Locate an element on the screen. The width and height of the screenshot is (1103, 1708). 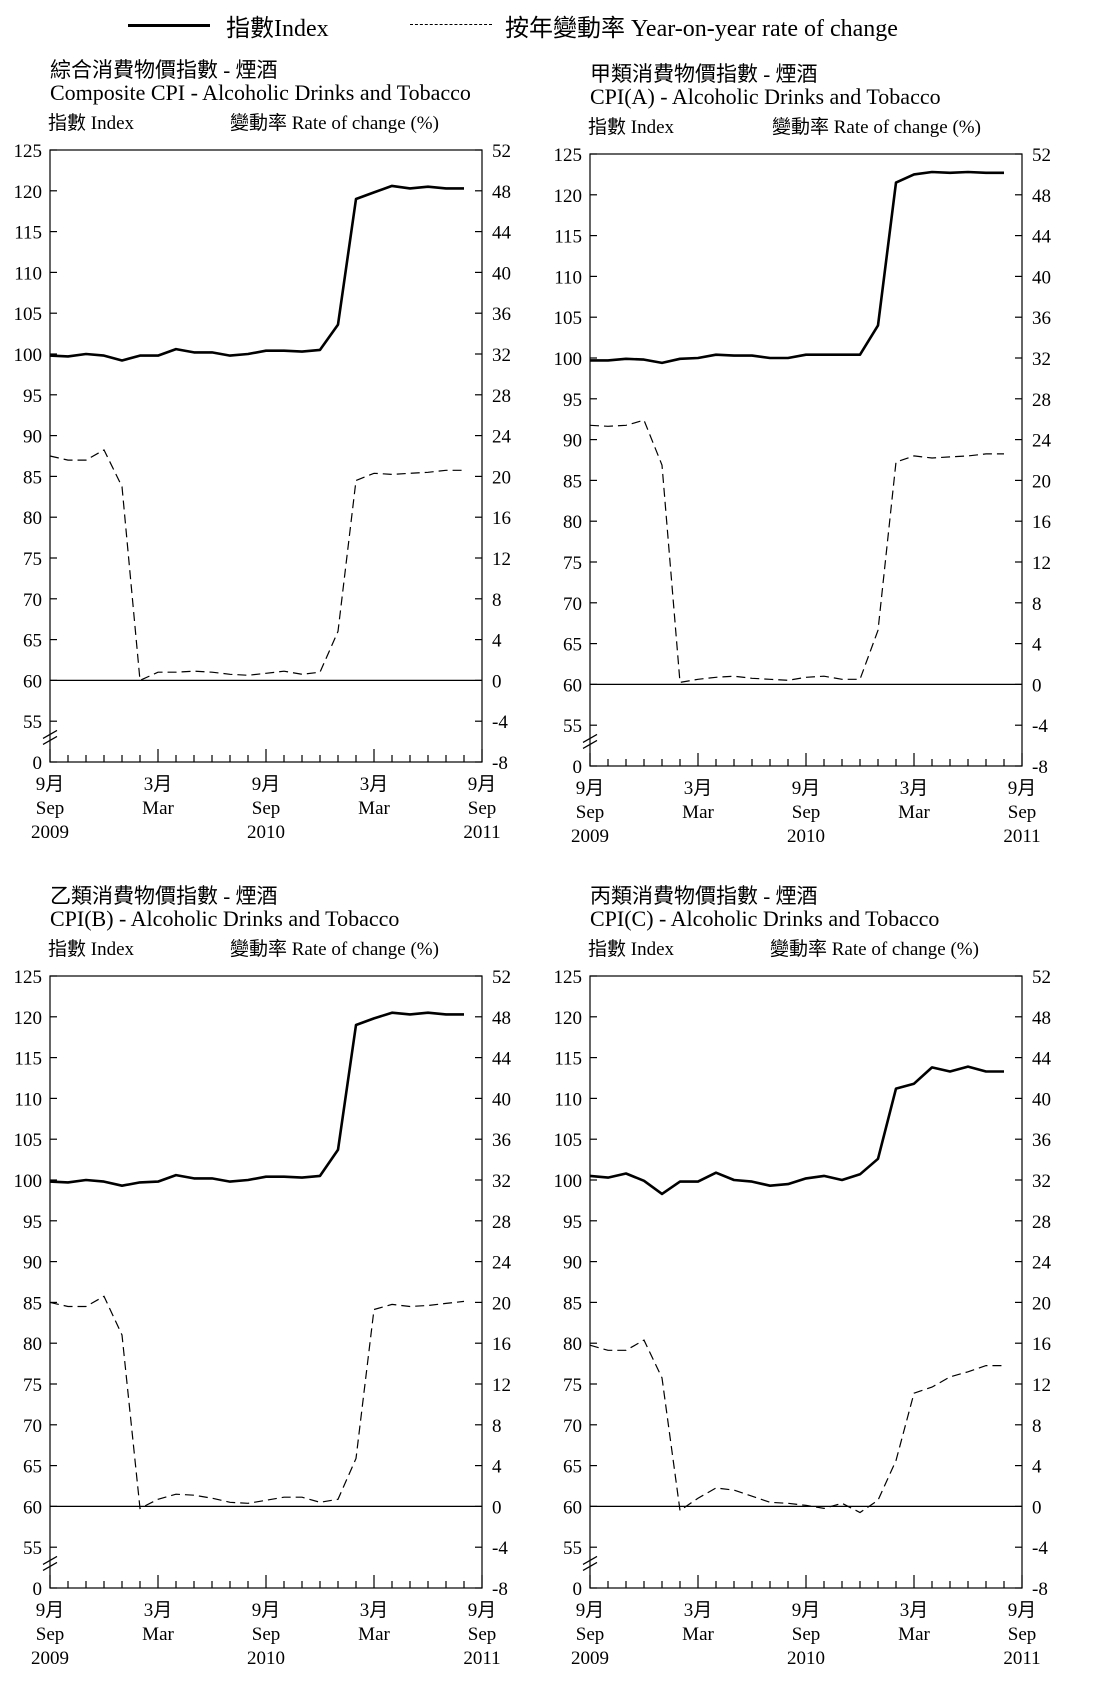
right-tick-label: -4 is located at coordinates (1040, 1548).